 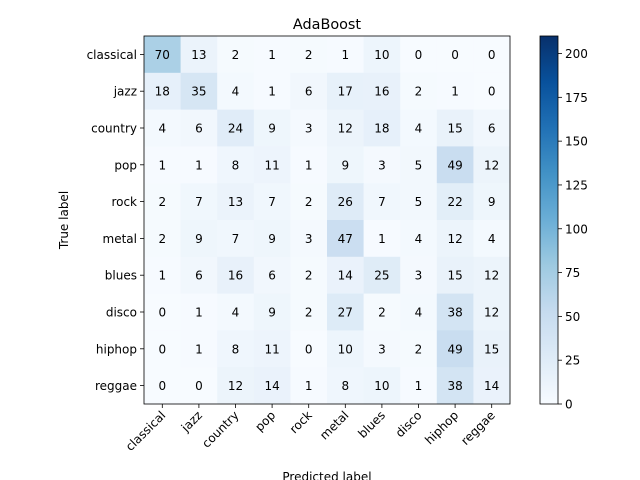 I want to click on colorbar-tick-label: 25, so click(x=572, y=361).